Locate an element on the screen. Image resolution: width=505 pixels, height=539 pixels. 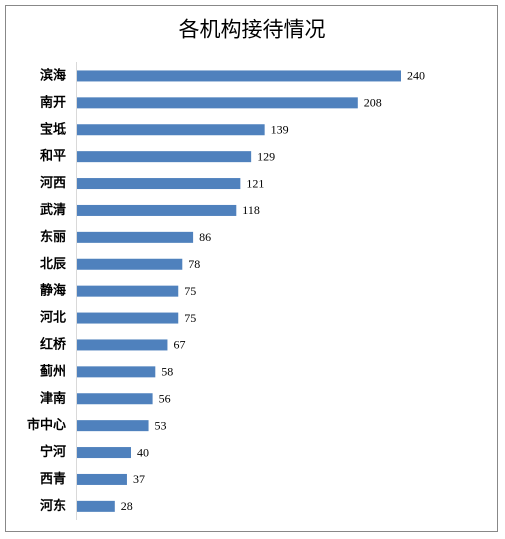
value-label: 240 is located at coordinates (416, 76).